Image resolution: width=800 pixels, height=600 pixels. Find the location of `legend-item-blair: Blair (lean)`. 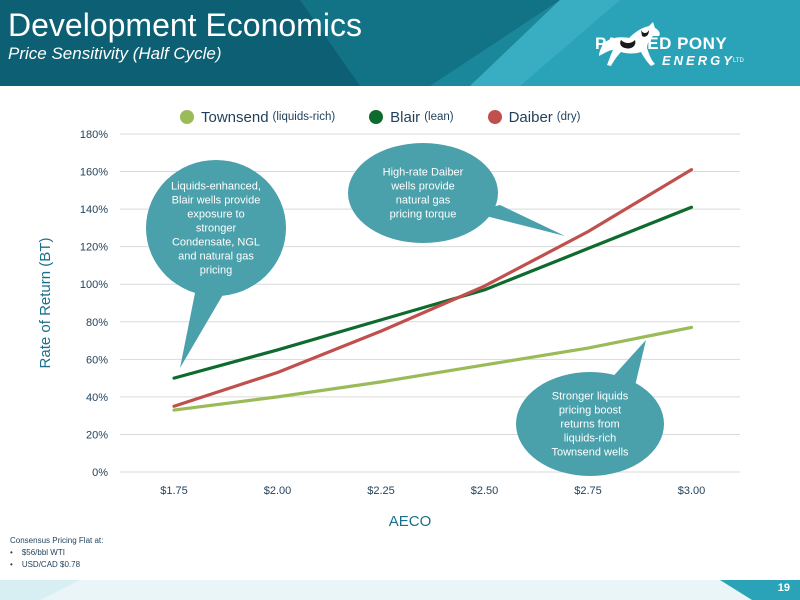

legend-item-blair: Blair (lean) is located at coordinates (411, 117).